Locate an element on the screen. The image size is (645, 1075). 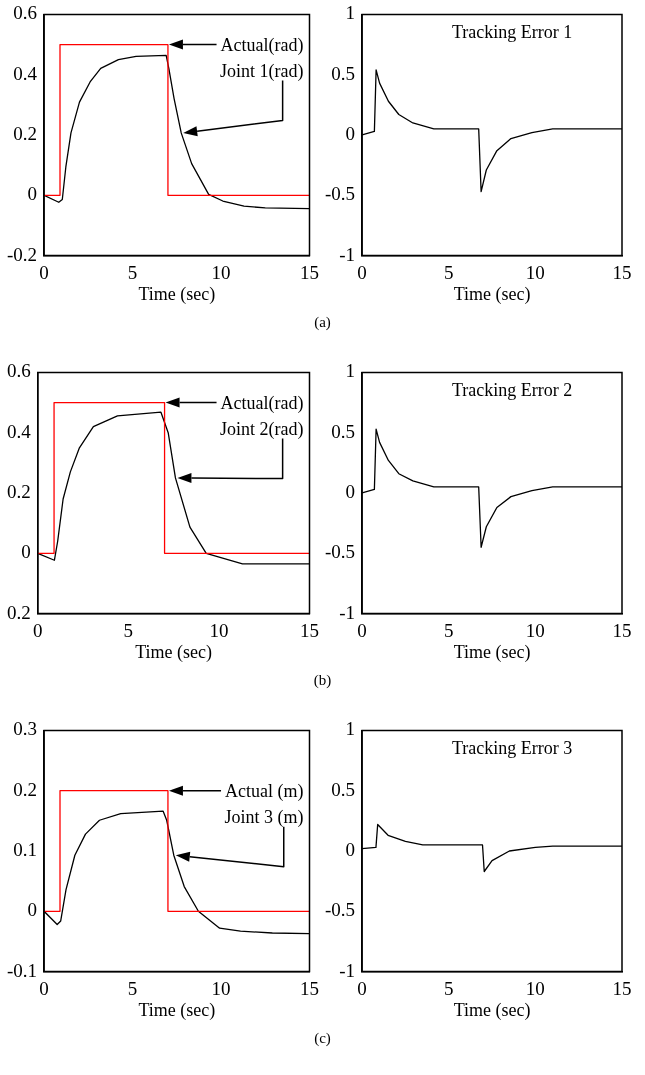
text: (c) is located at coordinates (322, 1038).